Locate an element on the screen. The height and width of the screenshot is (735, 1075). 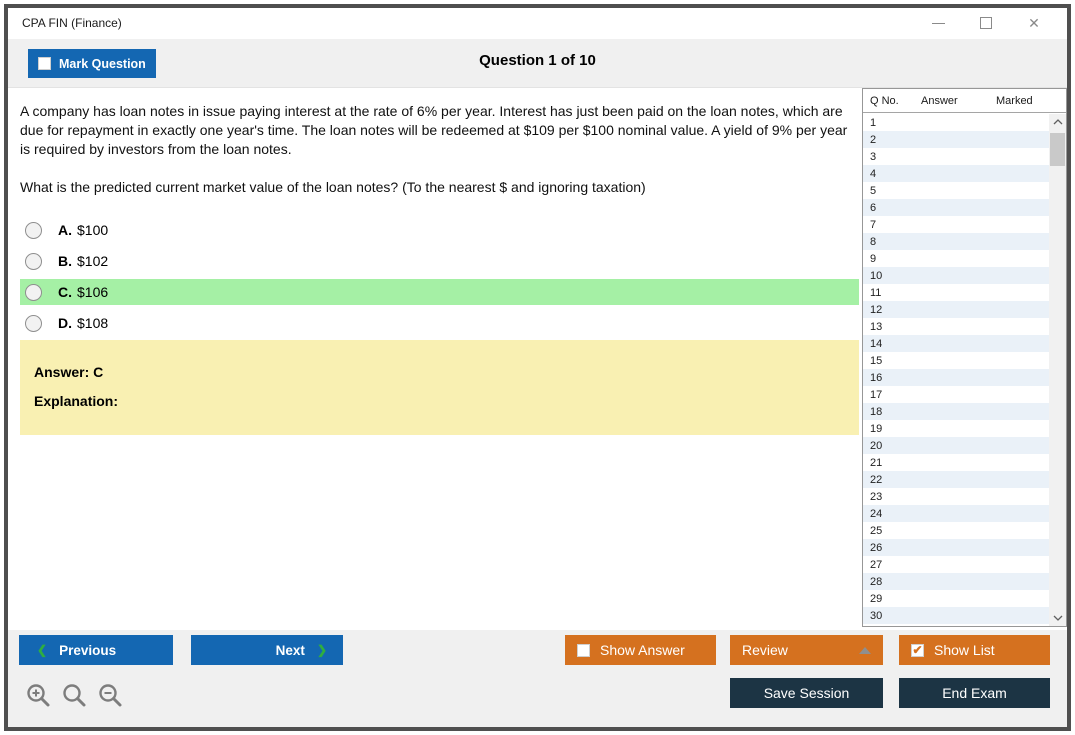
radio-option-b is located at coordinates (33, 261).